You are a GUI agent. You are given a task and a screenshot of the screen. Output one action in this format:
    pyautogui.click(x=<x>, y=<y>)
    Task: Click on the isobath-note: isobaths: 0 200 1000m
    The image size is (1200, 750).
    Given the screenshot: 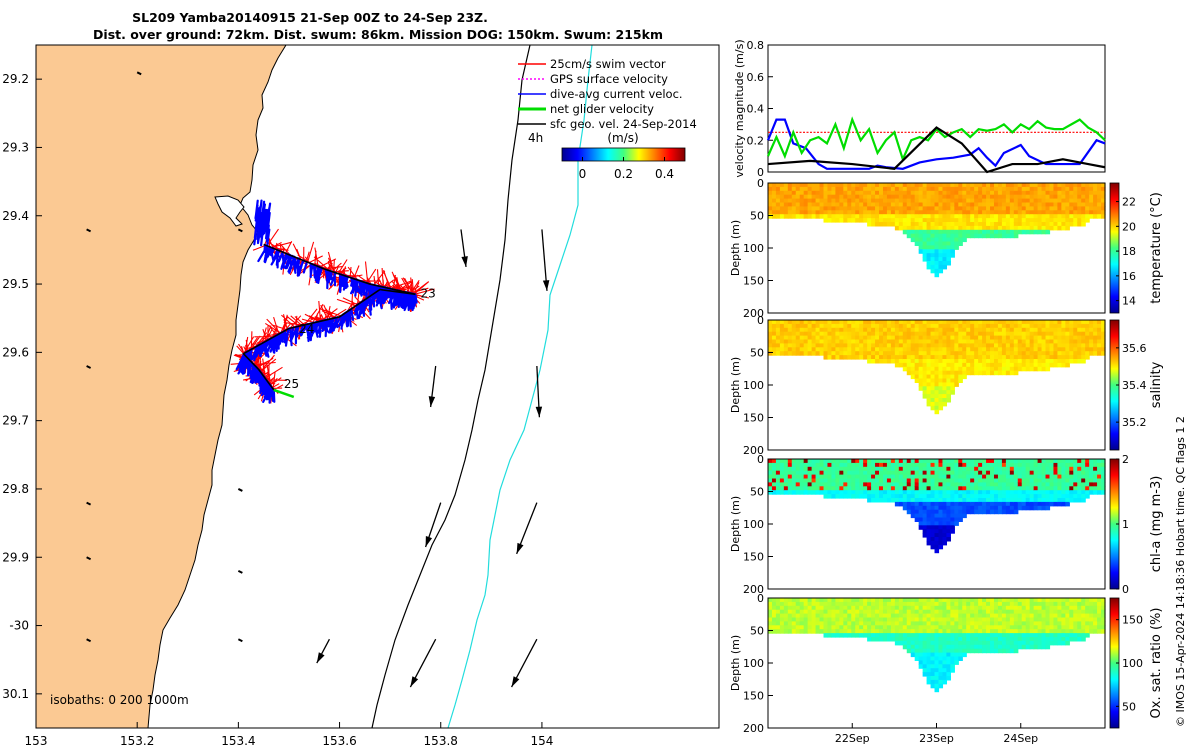 What is the action you would take?
    pyautogui.click(x=119, y=700)
    